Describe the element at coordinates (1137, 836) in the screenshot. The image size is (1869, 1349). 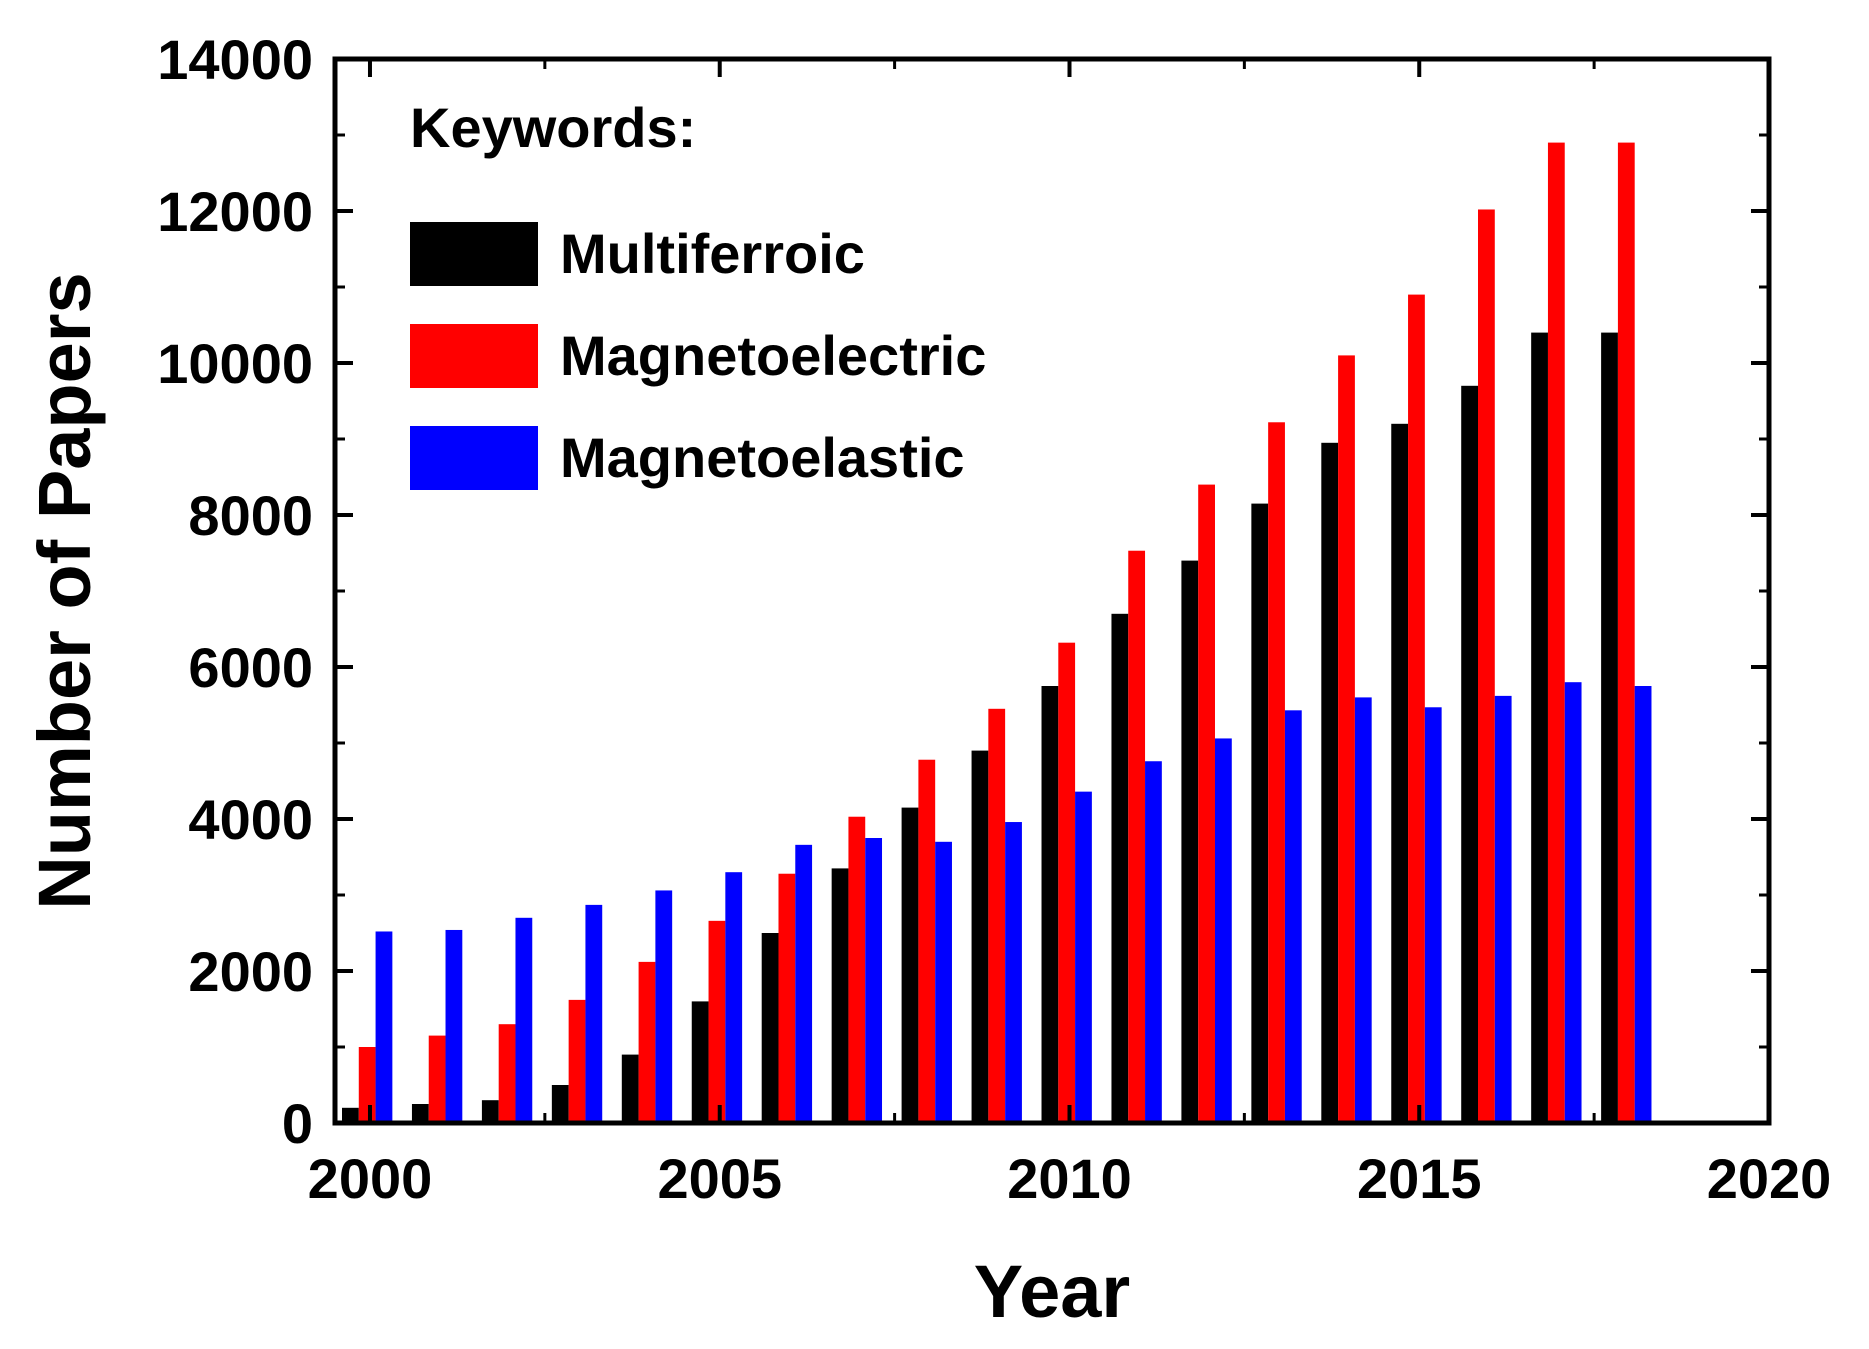
I see `bar-magnetoelectric-2011` at that location.